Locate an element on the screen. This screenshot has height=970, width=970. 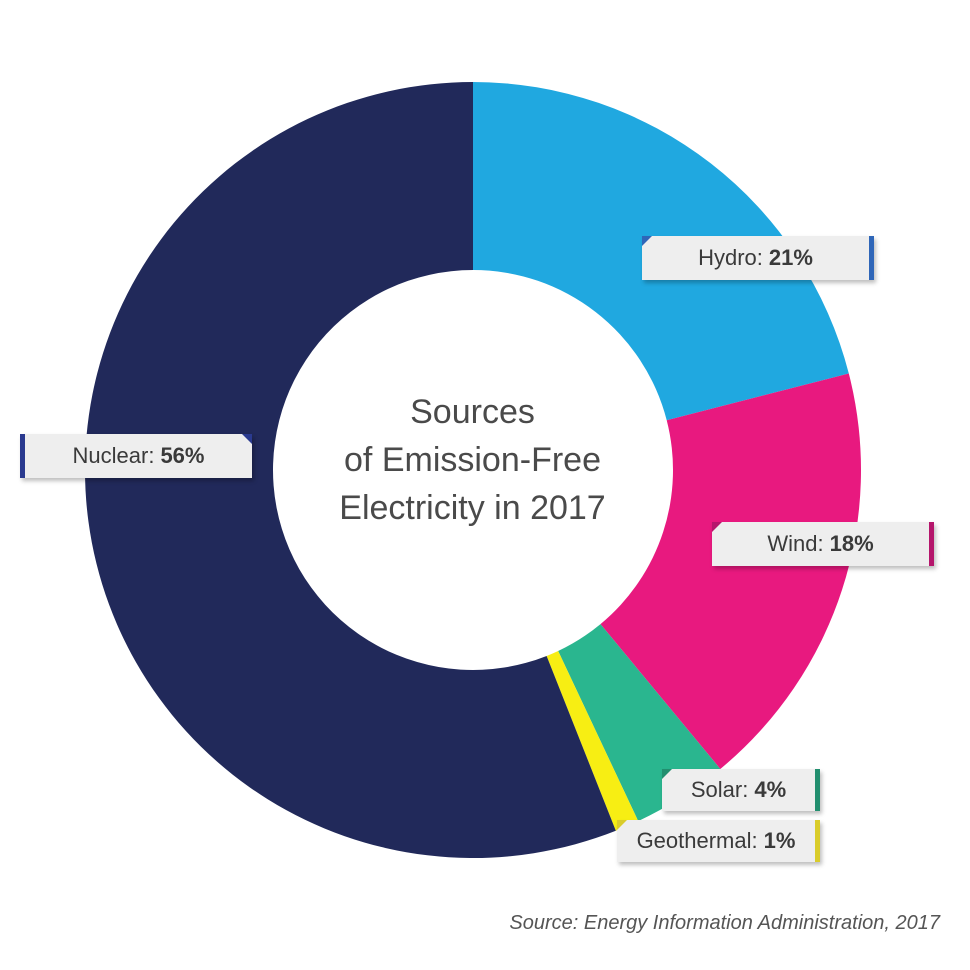
label-wind-name: Wind: is located at coordinates (795, 543).